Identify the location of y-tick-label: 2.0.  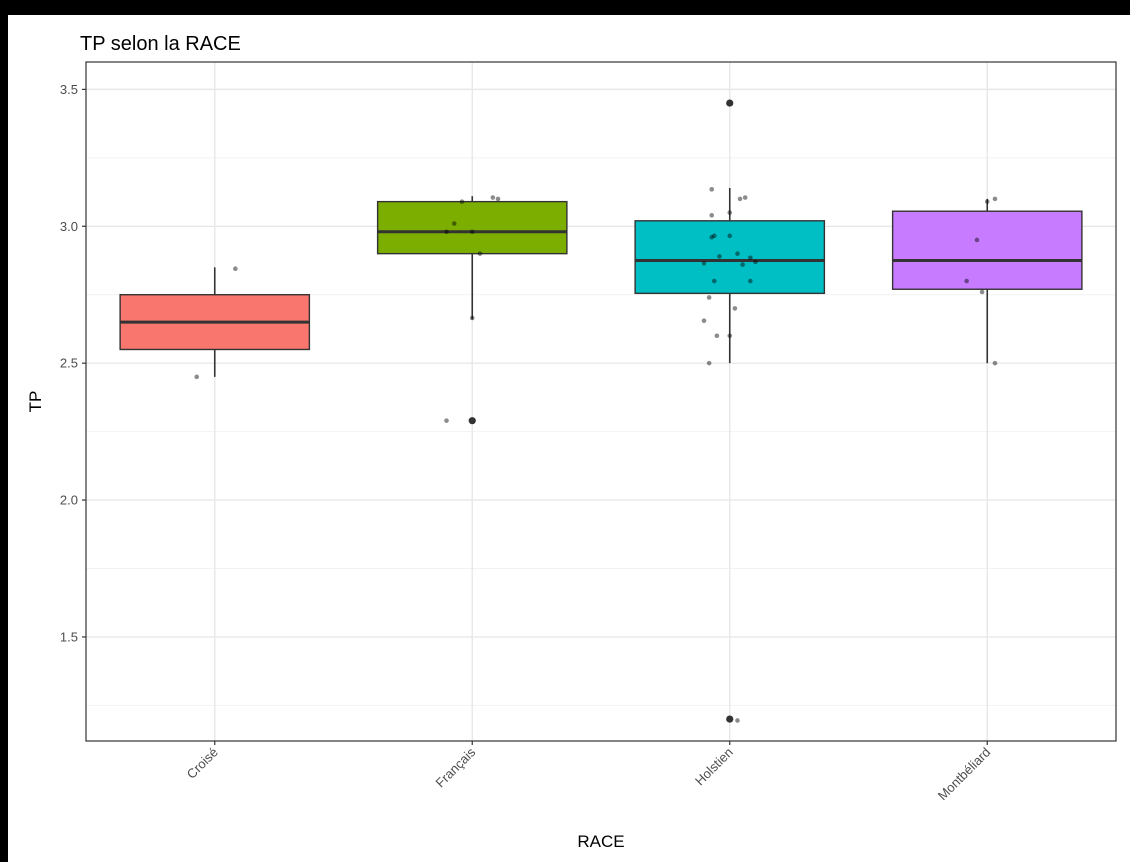
(69, 500).